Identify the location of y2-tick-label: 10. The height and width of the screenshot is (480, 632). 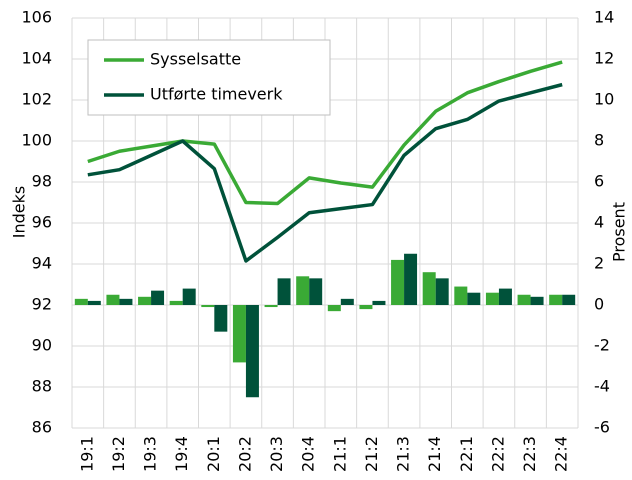
(604, 99).